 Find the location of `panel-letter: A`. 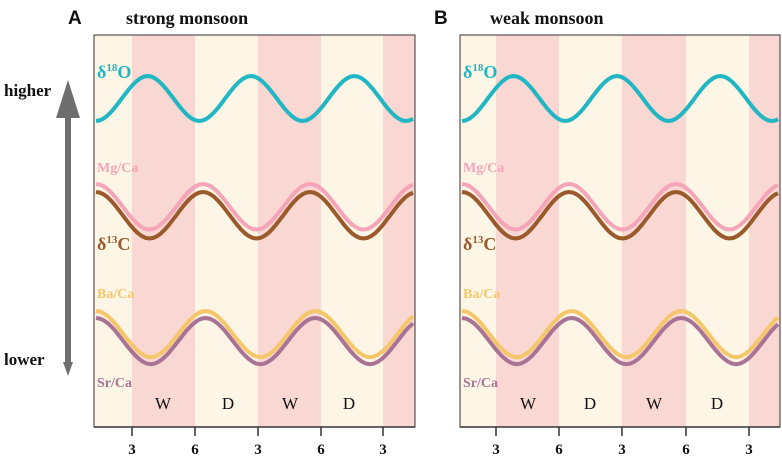

panel-letter: A is located at coordinates (75, 18).